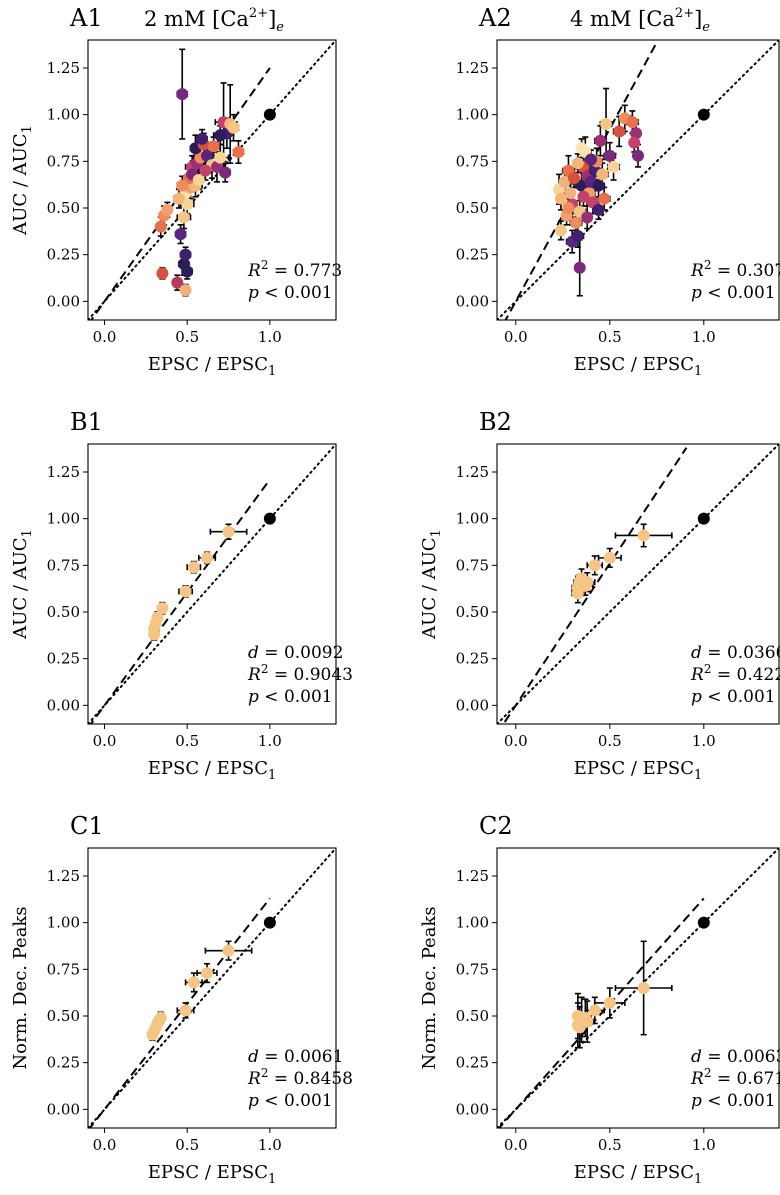 The height and width of the screenshot is (1195, 780). Describe the element at coordinates (295, 653) in the screenshot. I see `stat-line: d = 0.0092` at that location.